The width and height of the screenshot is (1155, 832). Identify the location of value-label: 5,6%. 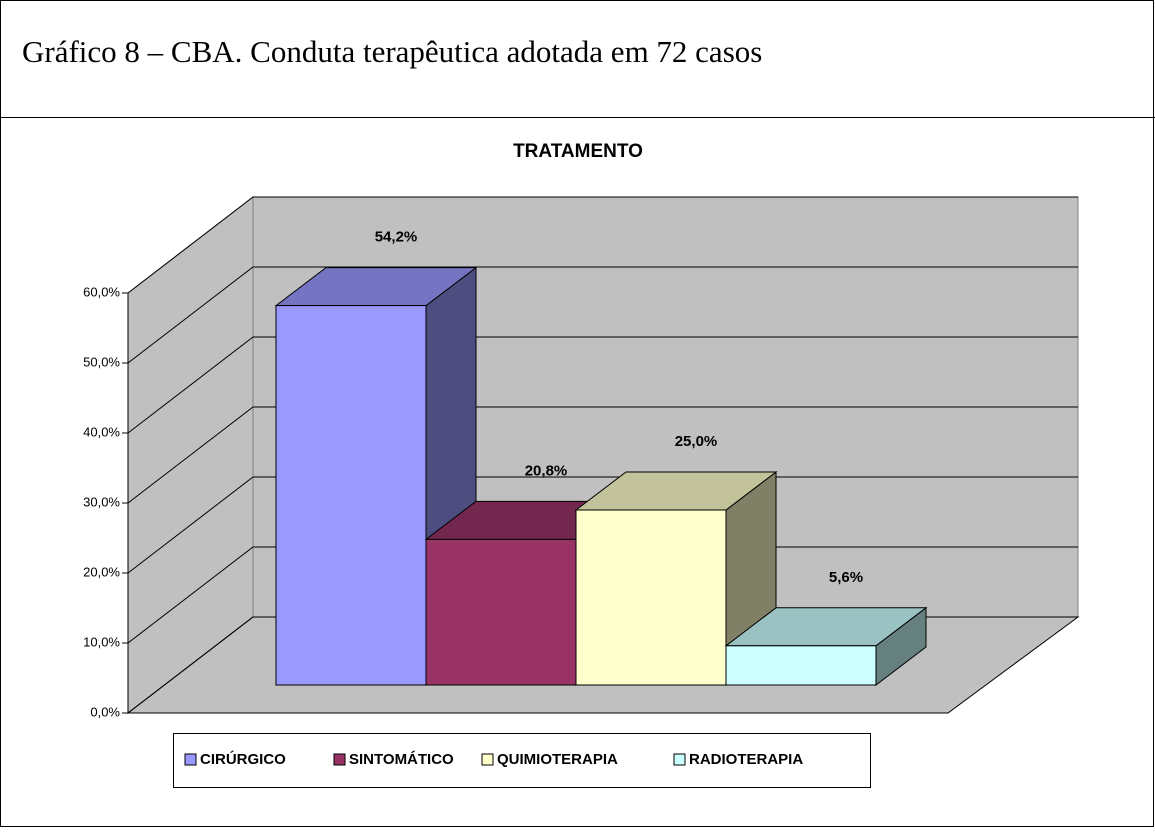
(846, 577).